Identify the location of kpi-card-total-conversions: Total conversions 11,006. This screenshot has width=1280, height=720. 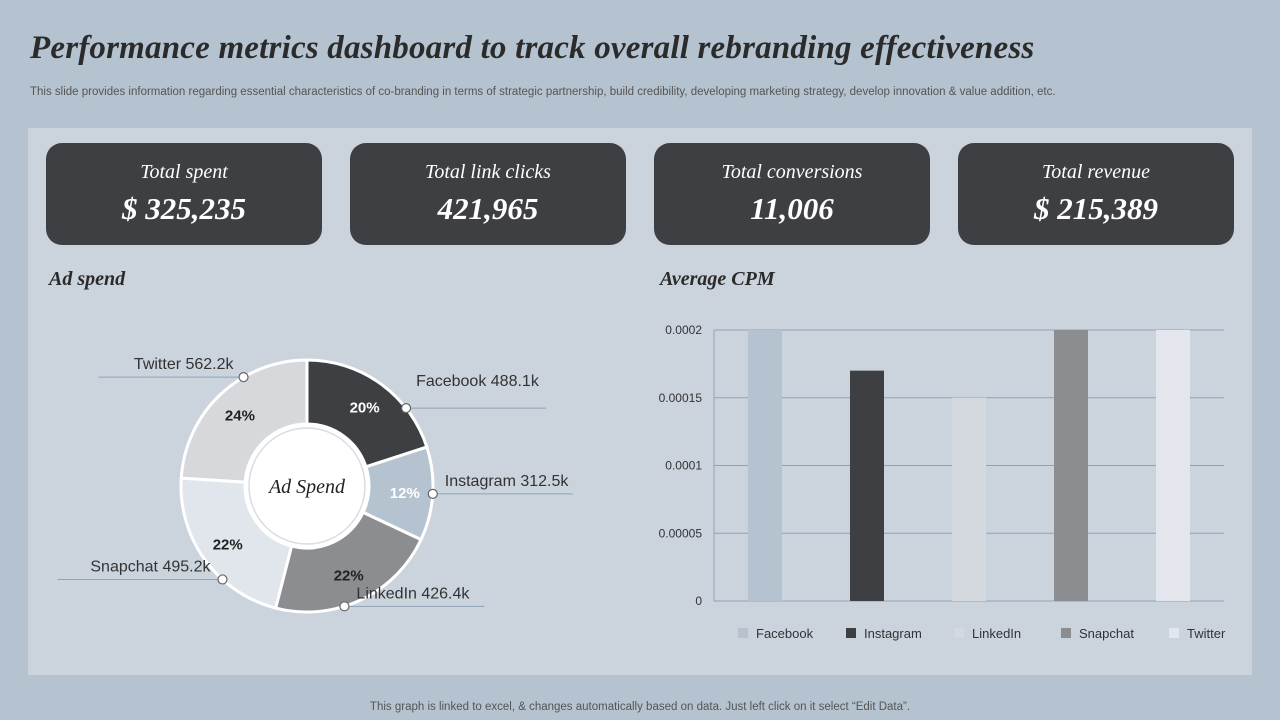
(792, 194).